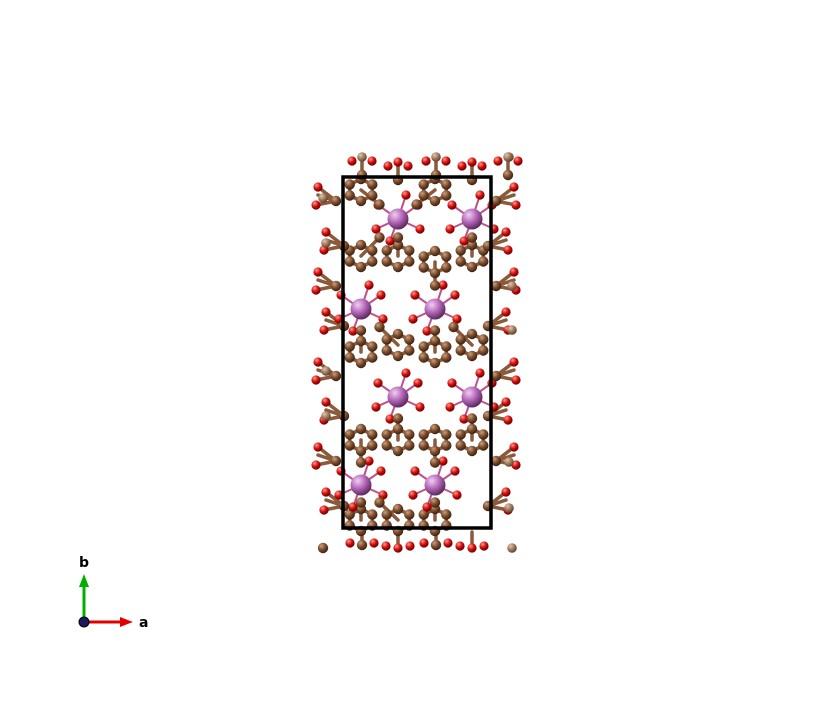  Describe the element at coordinates (143, 623) in the screenshot. I see `a-axis-label: a` at that location.